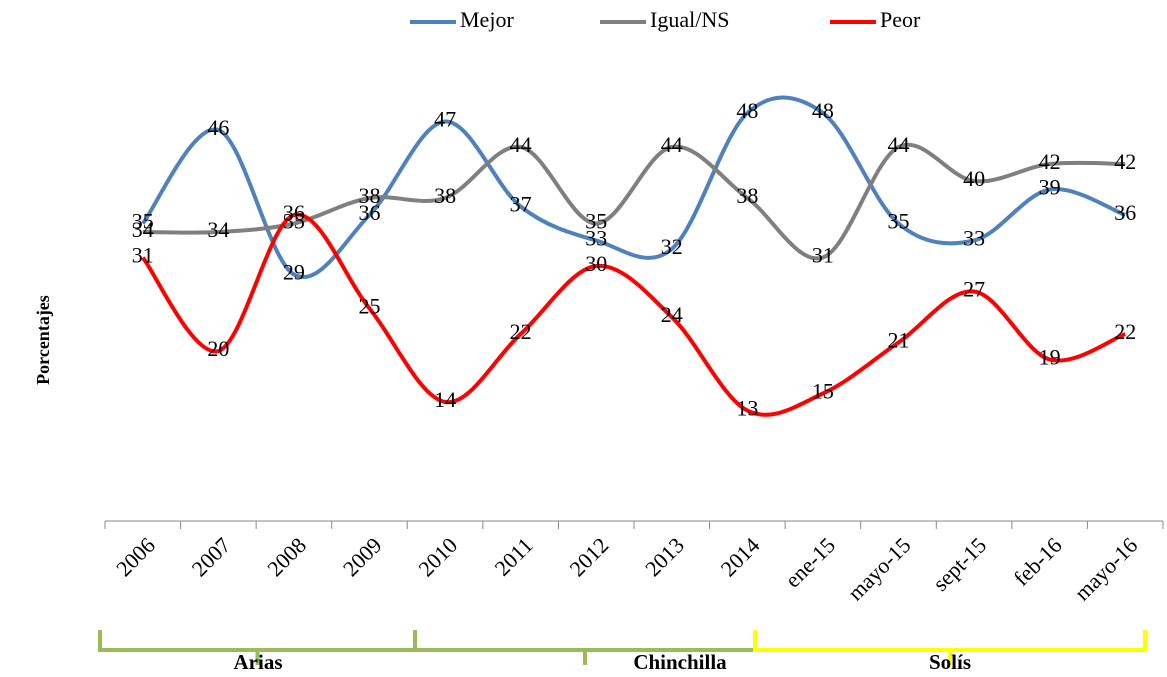  Describe the element at coordinates (514, 556) in the screenshot. I see `x-tick-label: 2011` at that location.